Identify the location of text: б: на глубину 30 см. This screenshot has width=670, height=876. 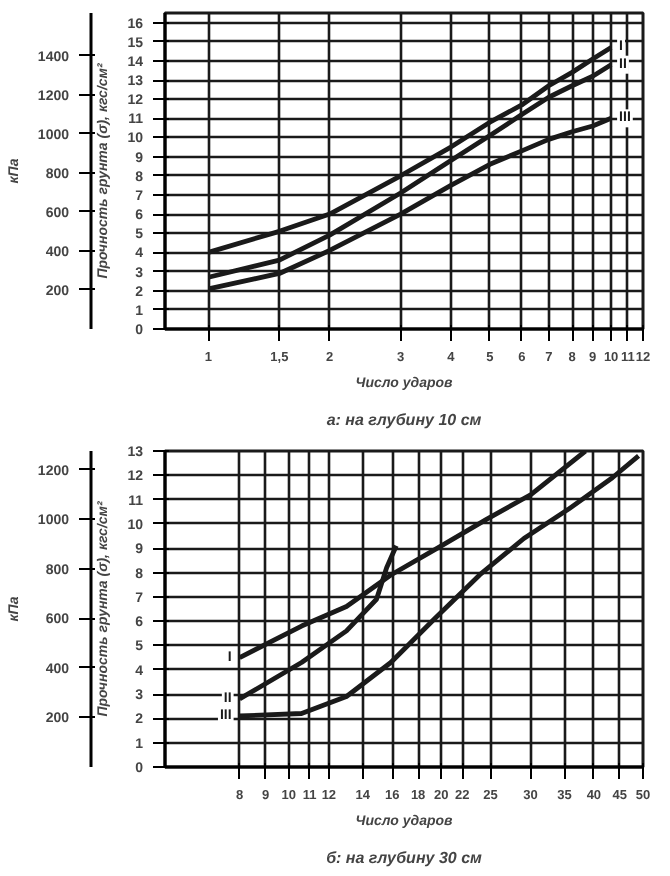
(404, 858).